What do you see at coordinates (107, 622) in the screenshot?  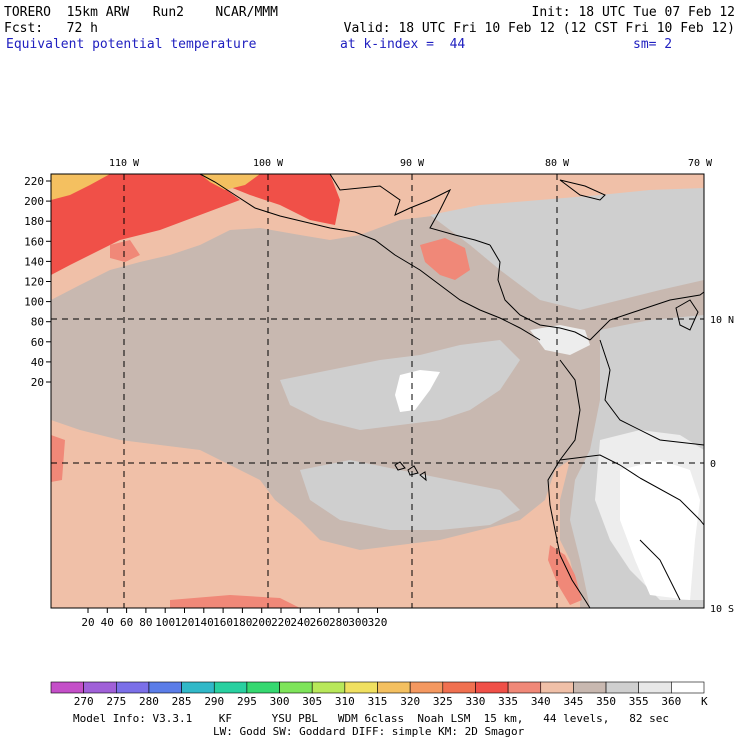 I see `bottom-axis-label: 40` at bounding box center [107, 622].